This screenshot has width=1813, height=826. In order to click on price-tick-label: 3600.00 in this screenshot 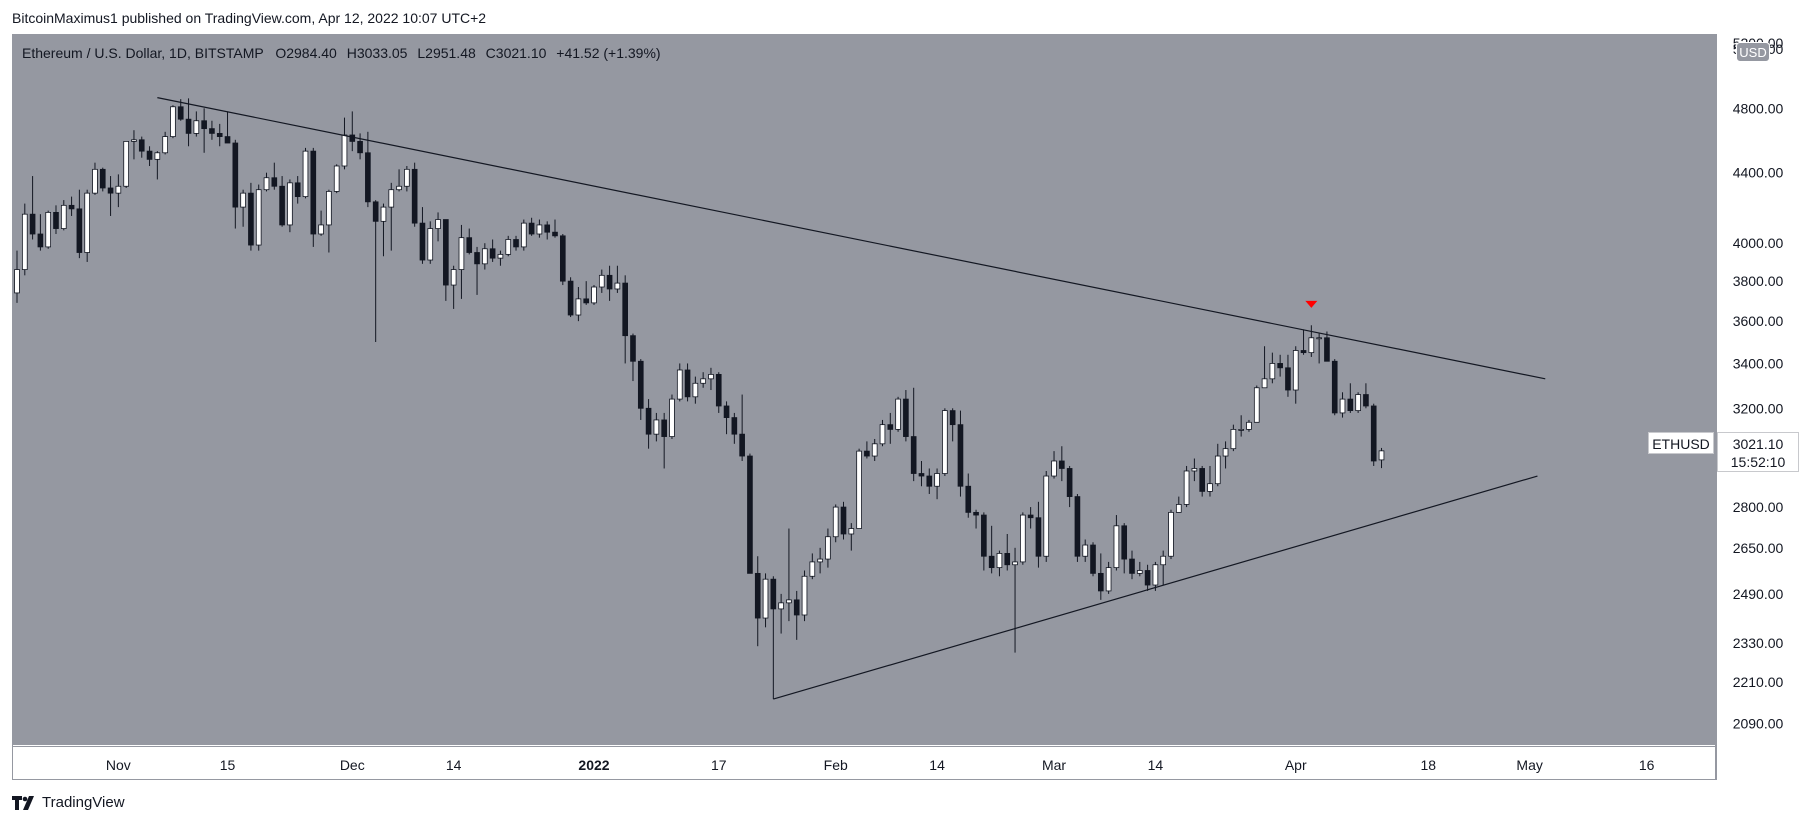, I will do `click(1758, 321)`.